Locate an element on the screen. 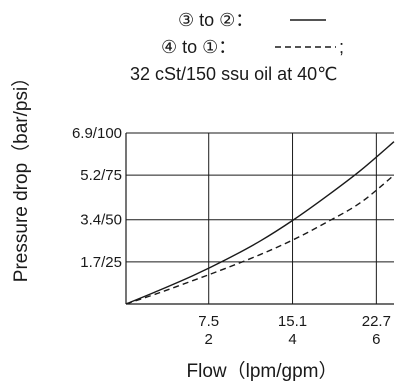 The width and height of the screenshot is (411, 387). x-tick-label-top-1: 15.1 is located at coordinates (292, 321).